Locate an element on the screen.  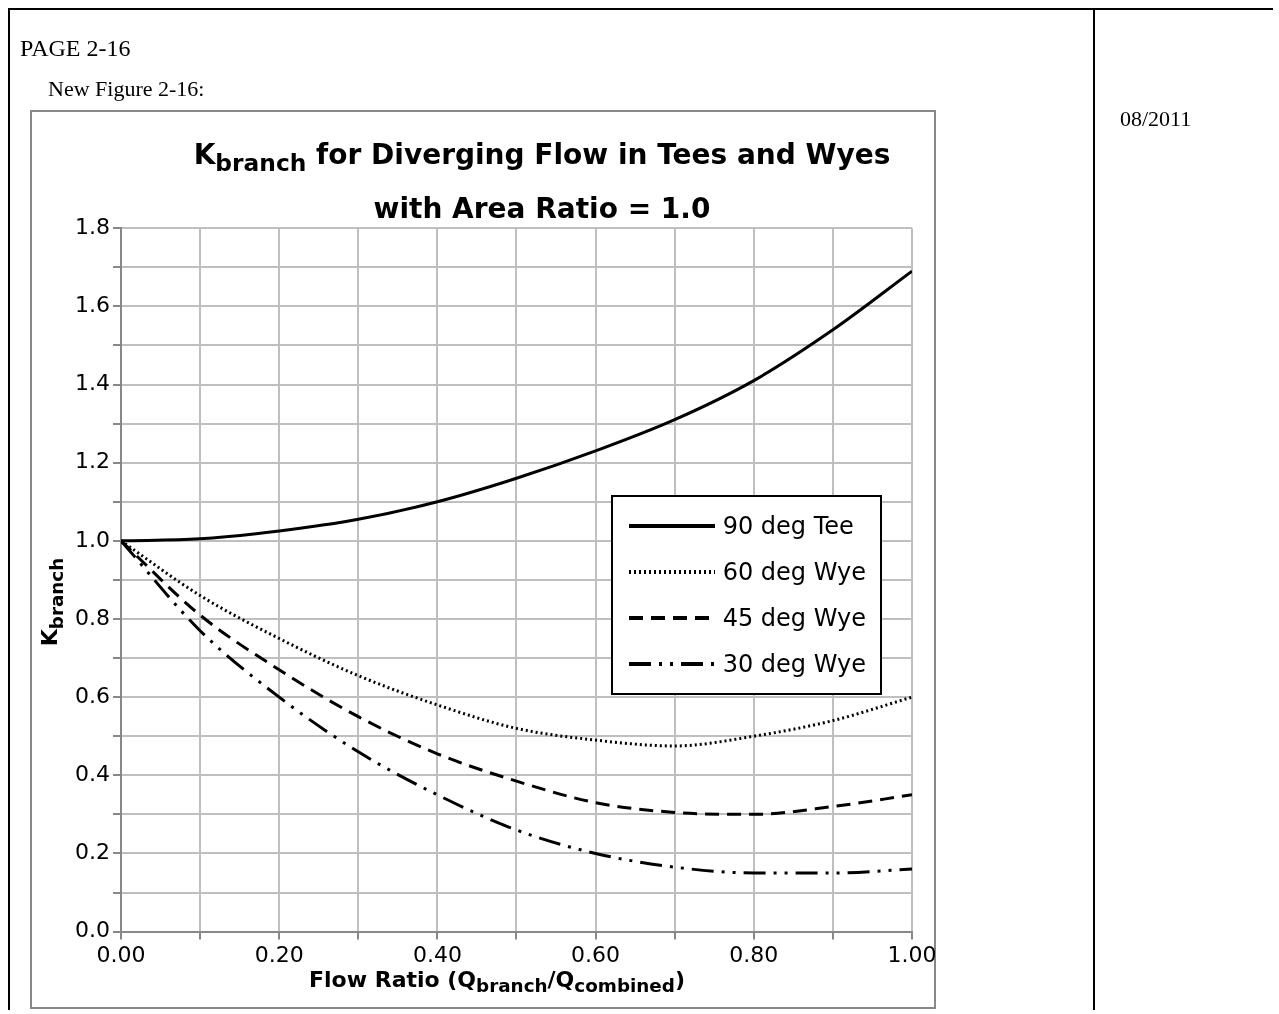
legend-label: 30 deg Wye is located at coordinates (794, 664).